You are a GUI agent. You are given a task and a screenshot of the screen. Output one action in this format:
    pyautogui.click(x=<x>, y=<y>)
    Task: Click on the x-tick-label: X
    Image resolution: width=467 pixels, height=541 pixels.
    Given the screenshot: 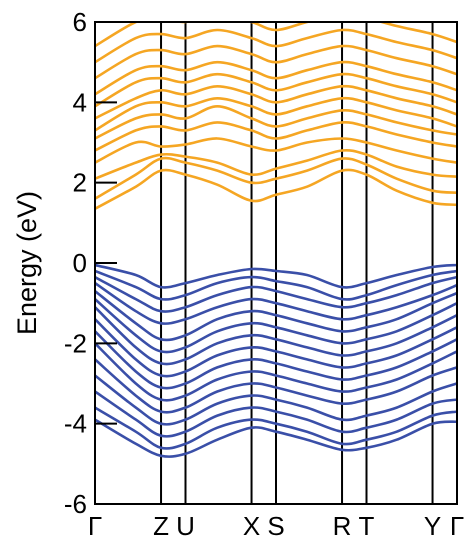 What is the action you would take?
    pyautogui.click(x=251, y=526)
    